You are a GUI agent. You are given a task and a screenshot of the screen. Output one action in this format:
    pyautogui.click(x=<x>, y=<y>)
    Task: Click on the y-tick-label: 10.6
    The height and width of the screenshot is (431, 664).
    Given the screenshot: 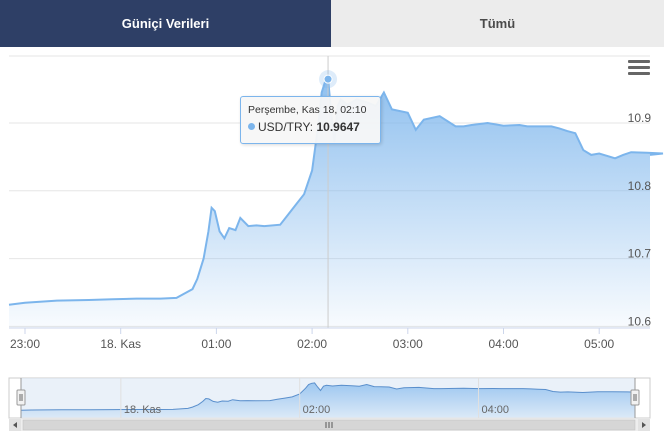 What is the action you would take?
    pyautogui.click(x=640, y=321)
    